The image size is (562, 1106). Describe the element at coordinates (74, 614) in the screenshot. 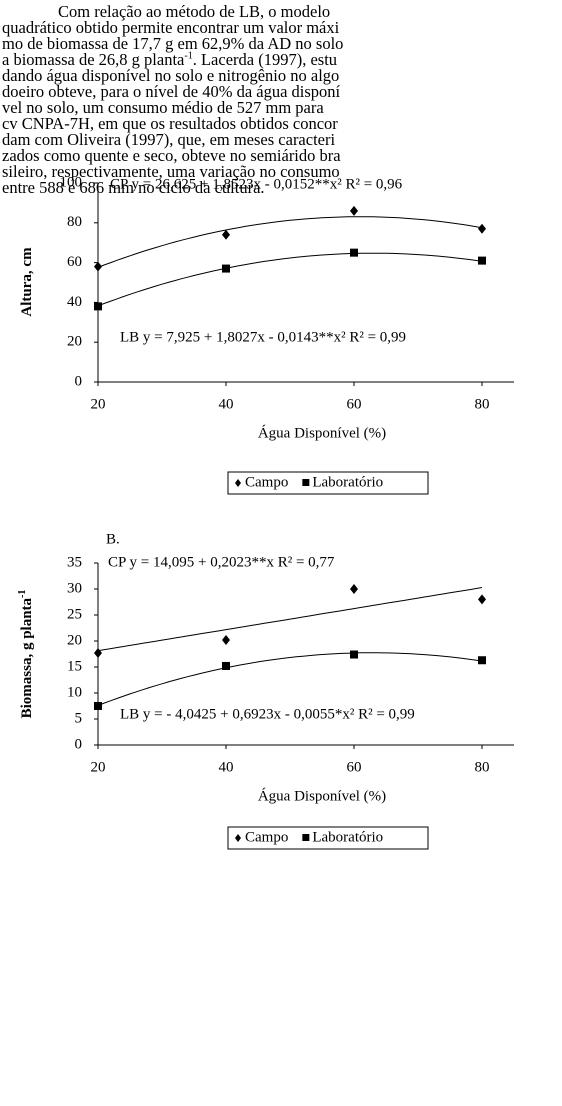

I see `y-tick-label: 25` at that location.